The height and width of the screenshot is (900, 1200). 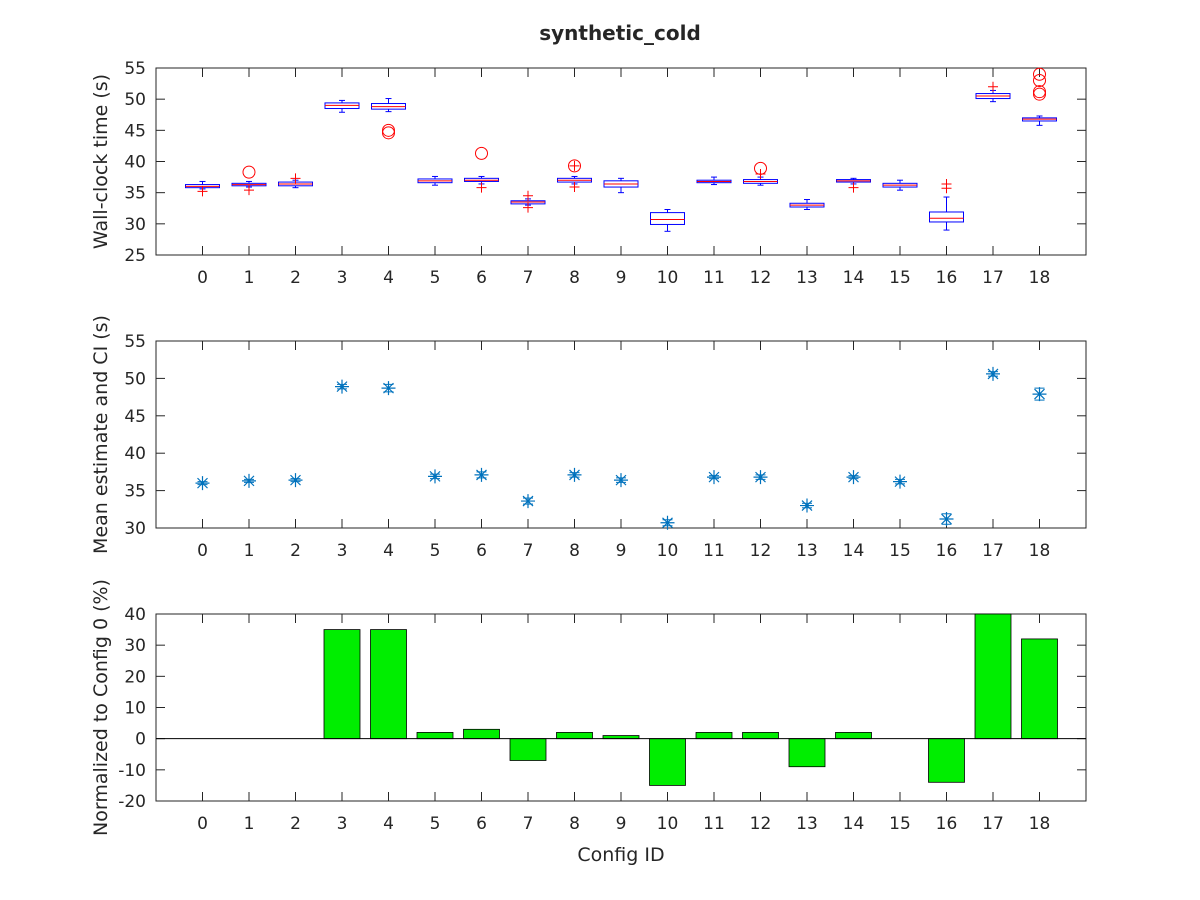 What do you see at coordinates (714, 551) in the screenshot?
I see `x-tick-label: 11` at bounding box center [714, 551].